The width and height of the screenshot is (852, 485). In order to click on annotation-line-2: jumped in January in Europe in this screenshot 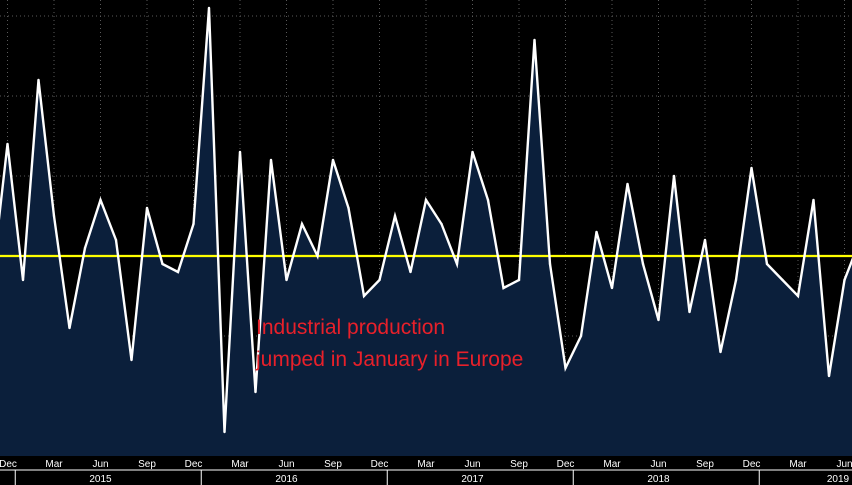, I will do `click(389, 359)`.